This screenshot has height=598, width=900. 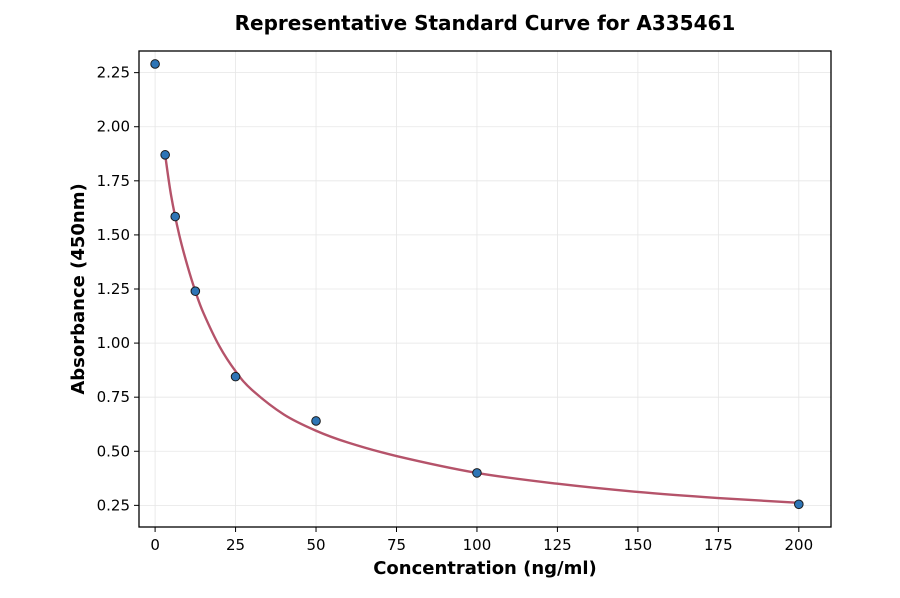 What do you see at coordinates (396, 545) in the screenshot?
I see `x-tick-label: 75` at bounding box center [396, 545].